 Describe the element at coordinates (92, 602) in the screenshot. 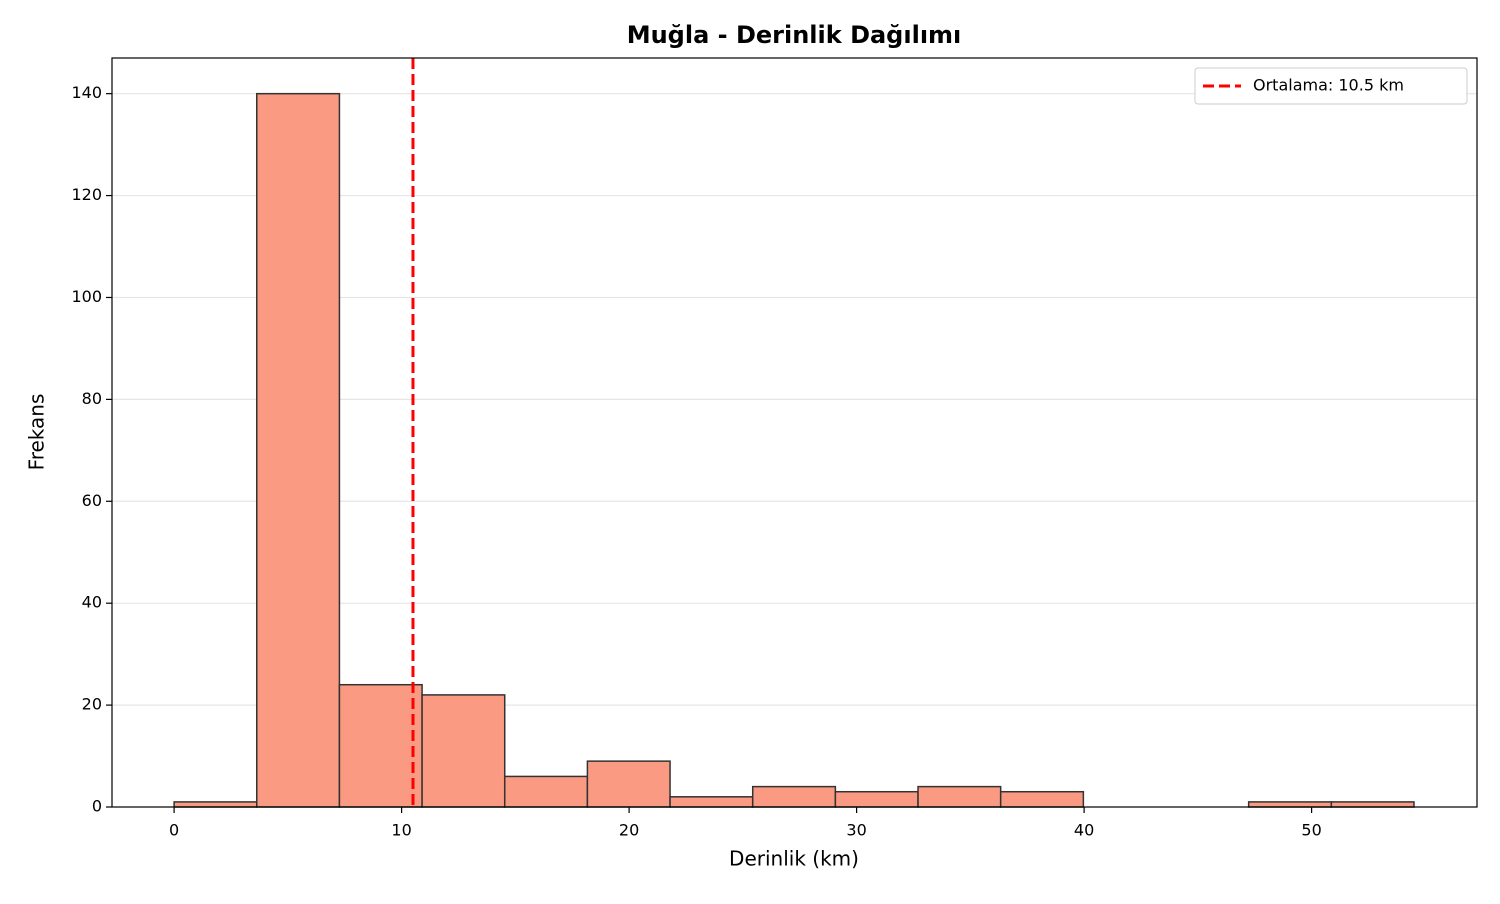

I see `y-tick-label: 40` at that location.